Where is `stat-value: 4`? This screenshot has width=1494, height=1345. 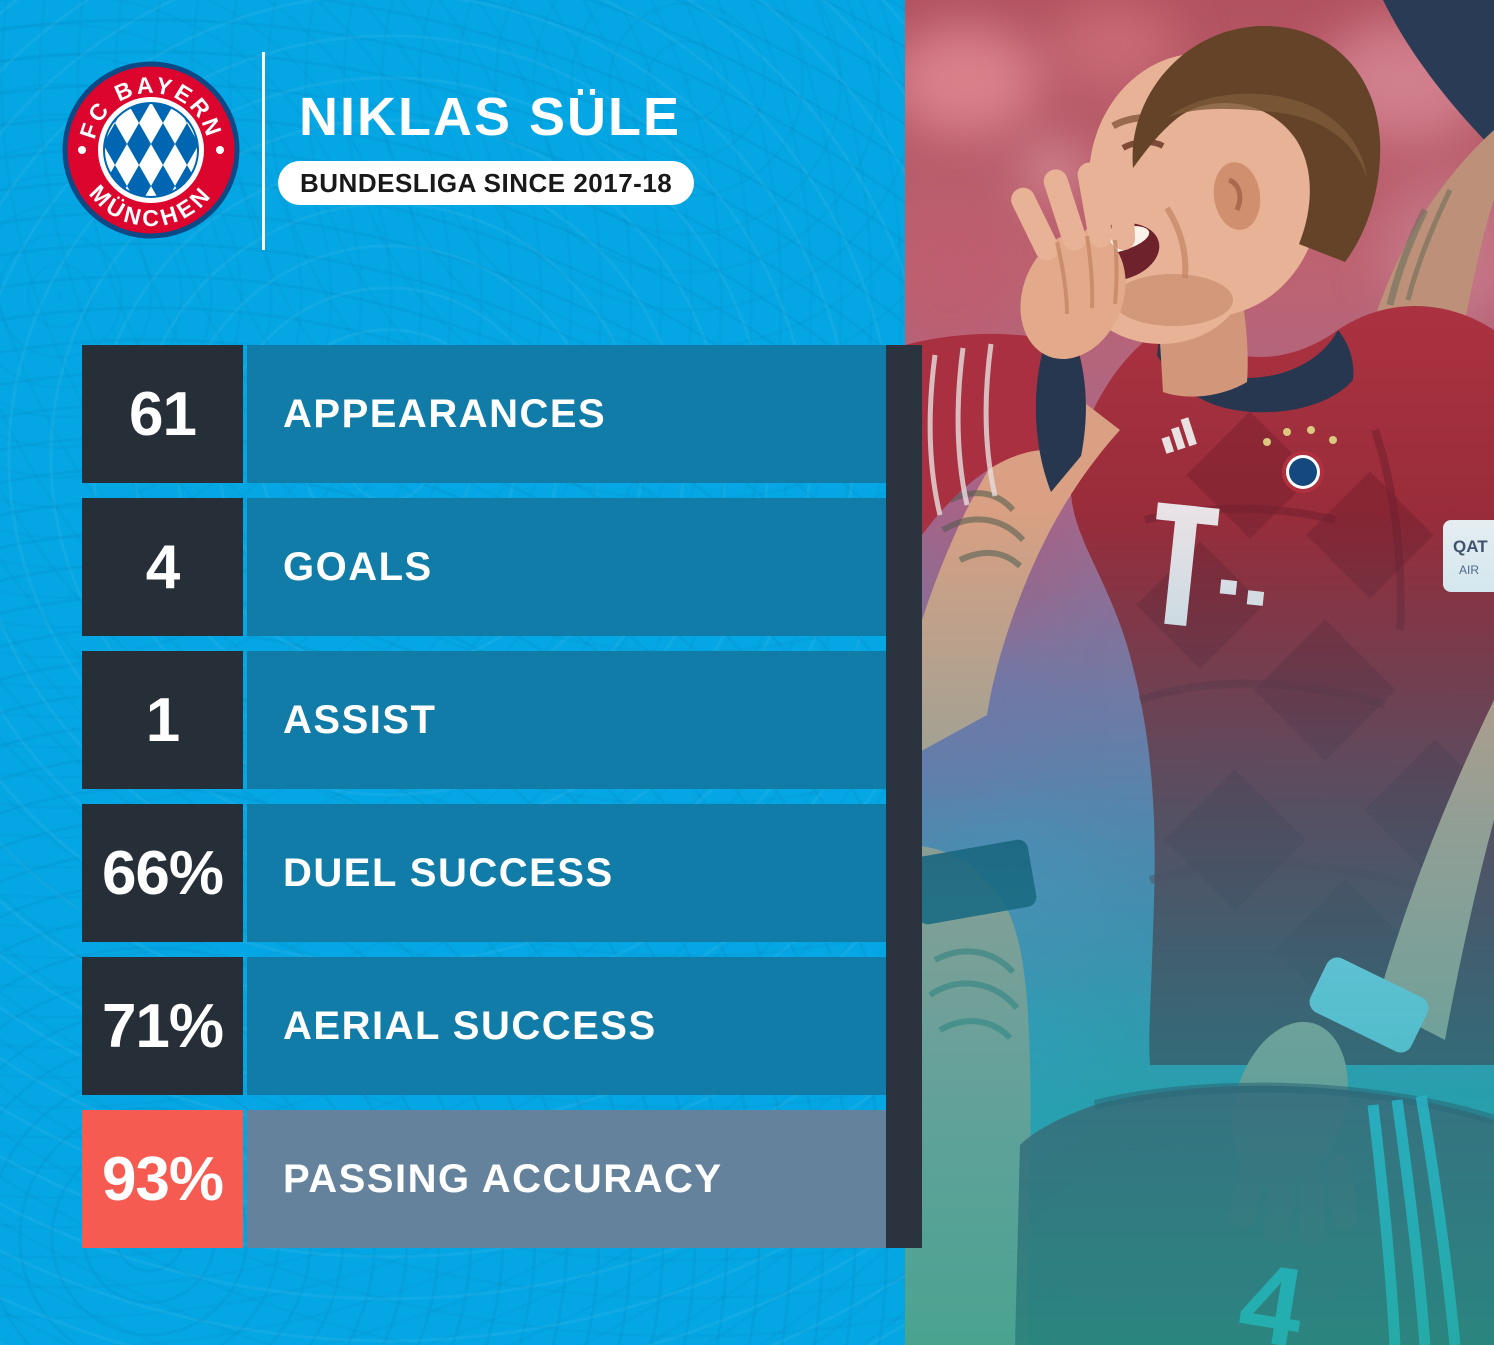 stat-value: 4 is located at coordinates (162, 567).